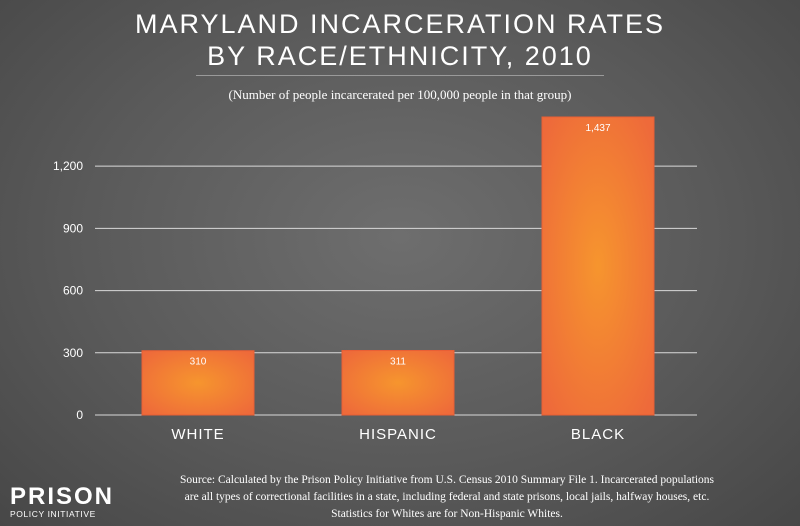 The height and width of the screenshot is (526, 800). Describe the element at coordinates (73, 353) in the screenshot. I see `y-tick-label: 300` at that location.